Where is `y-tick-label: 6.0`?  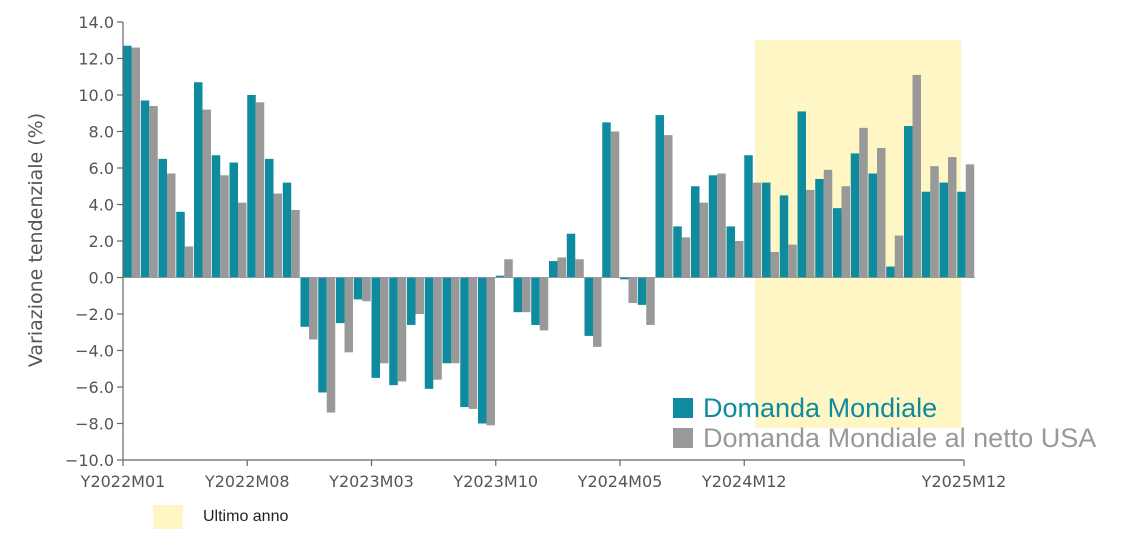 y-tick-label: 6.0 is located at coordinates (101, 168).